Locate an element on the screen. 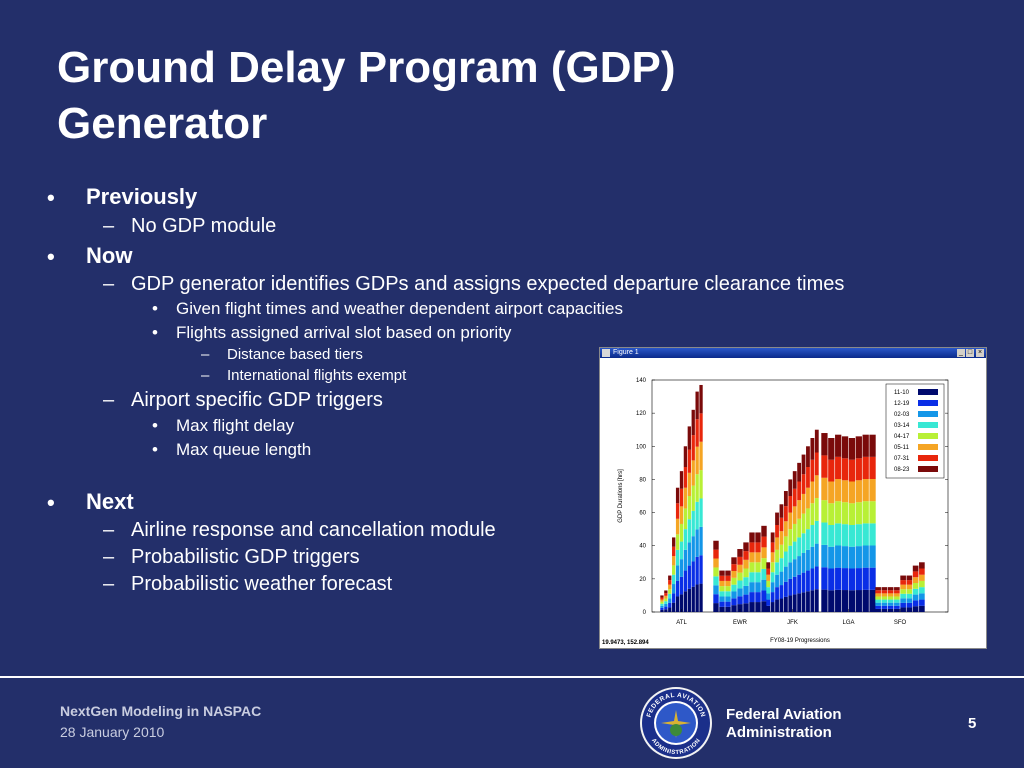  close-button: × is located at coordinates (980, 353).